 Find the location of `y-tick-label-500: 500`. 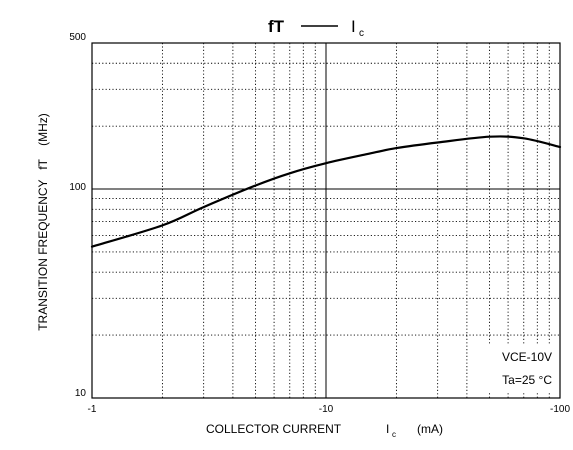

y-tick-label-500: 500 is located at coordinates (77, 37).